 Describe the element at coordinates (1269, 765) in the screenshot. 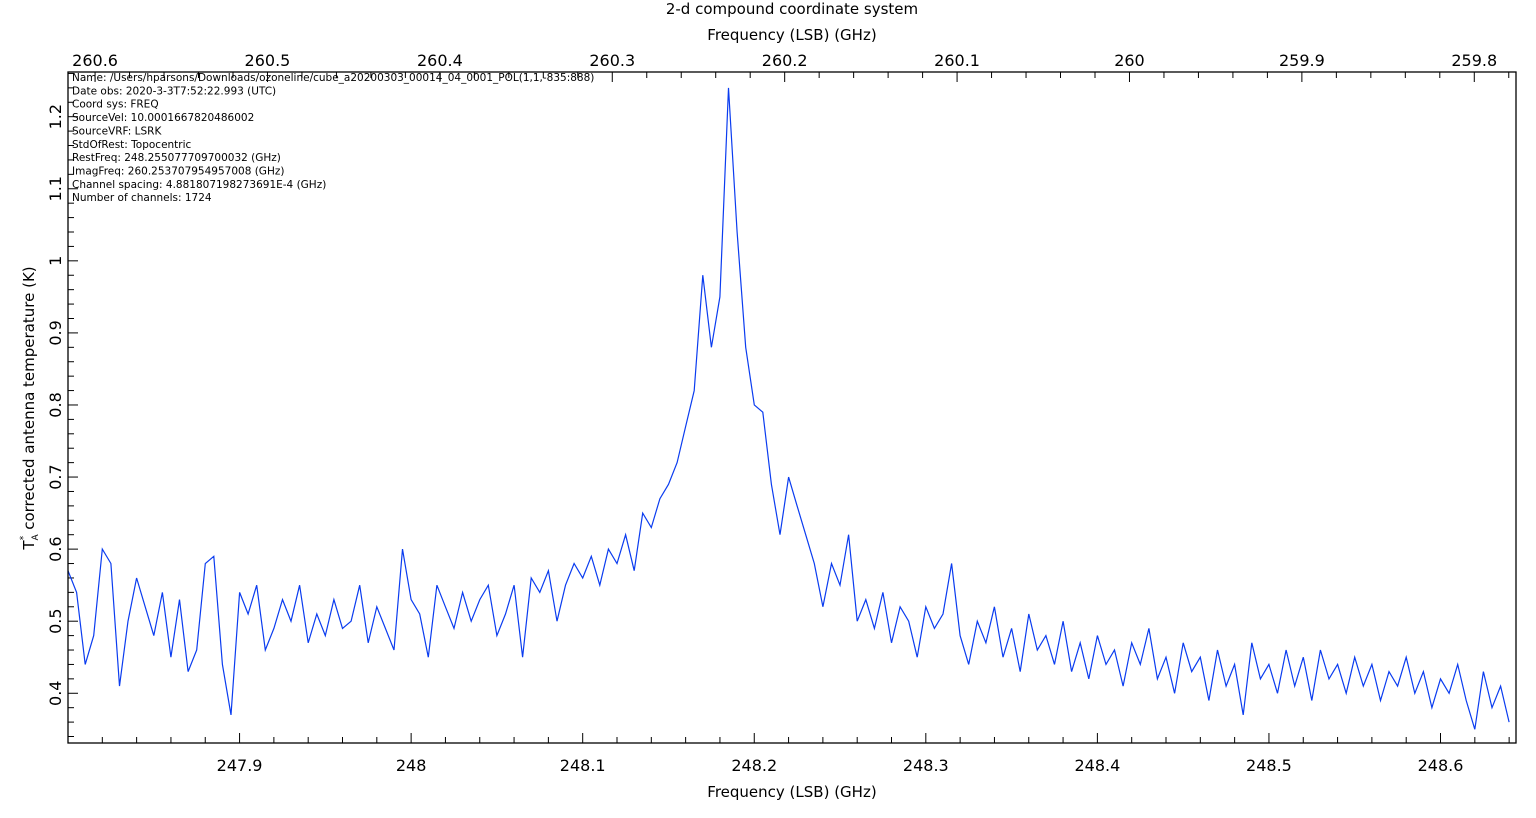

I see `x-tick-label: 248.5` at that location.